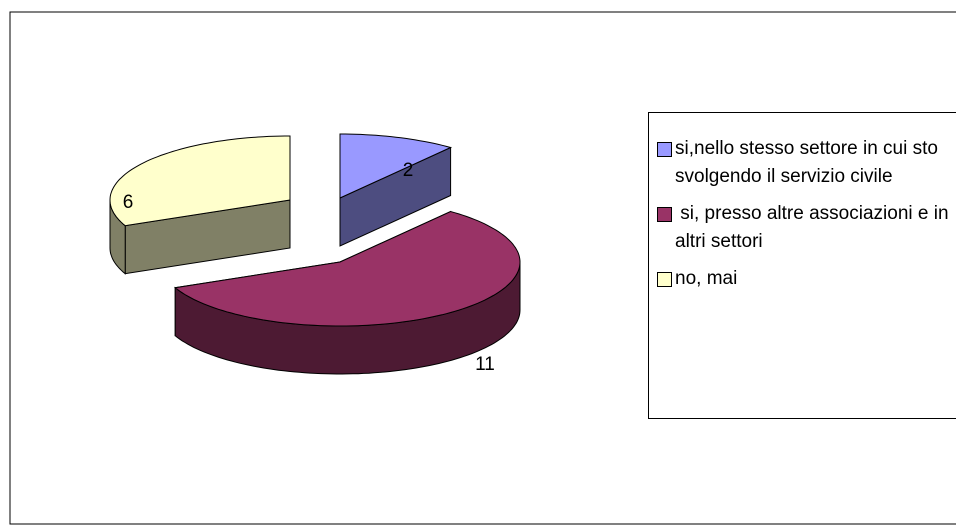 The height and width of the screenshot is (530, 956). I want to click on legend-label: no, mai, so click(706, 278).